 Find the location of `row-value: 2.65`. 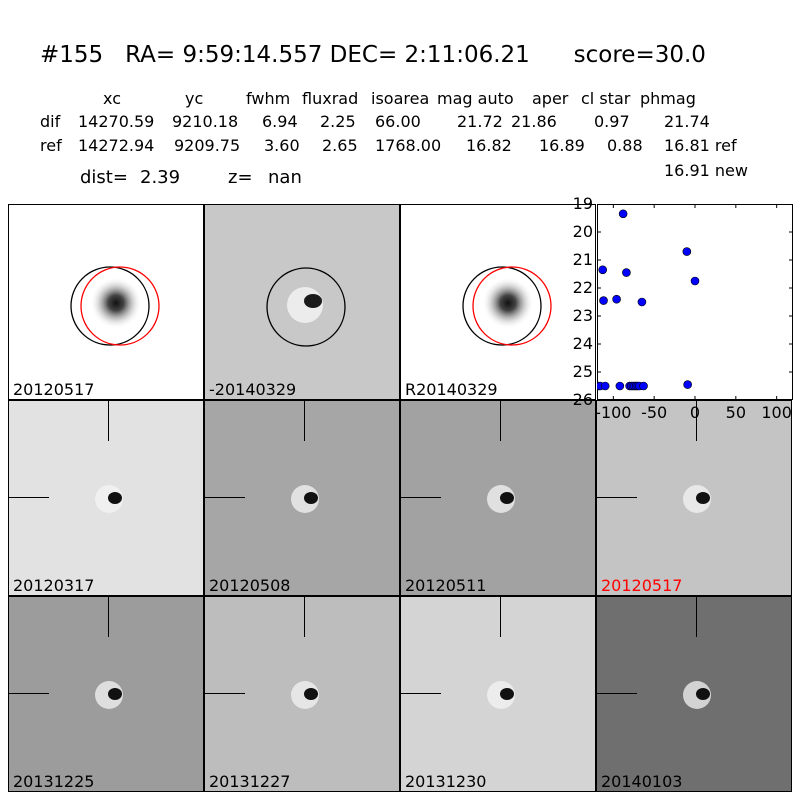

row-value: 2.65 is located at coordinates (340, 145).